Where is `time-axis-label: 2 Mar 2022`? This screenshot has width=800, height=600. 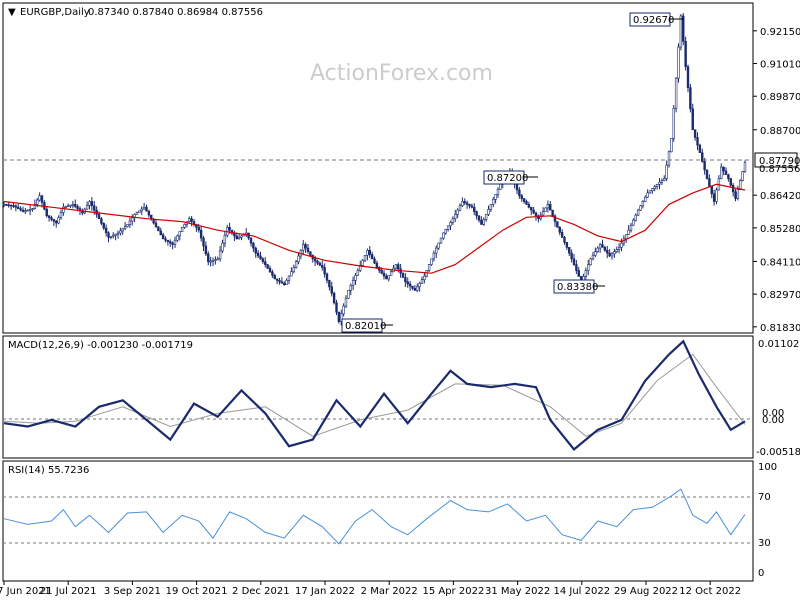 time-axis-label: 2 Mar 2022 is located at coordinates (389, 591).